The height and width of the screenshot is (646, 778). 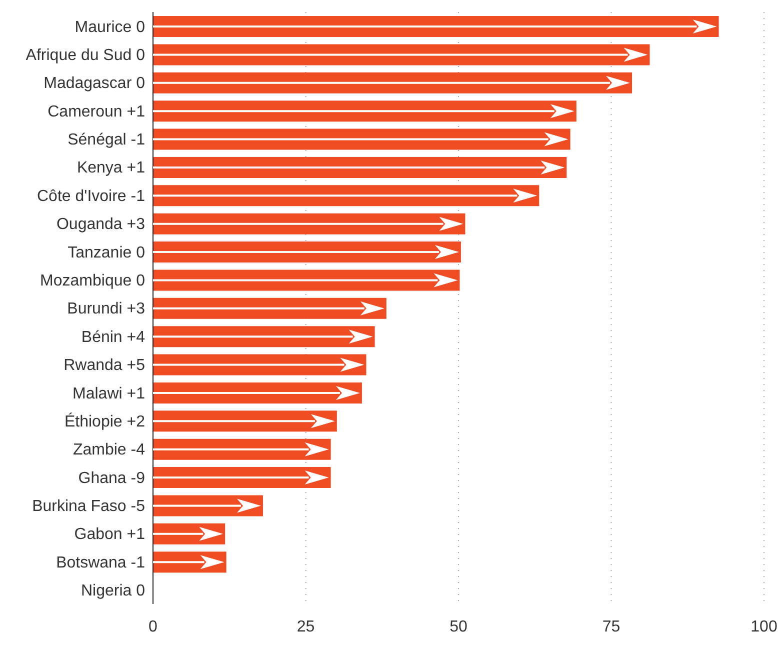 I want to click on y-tick-label: Sénégal -1, so click(x=107, y=140).